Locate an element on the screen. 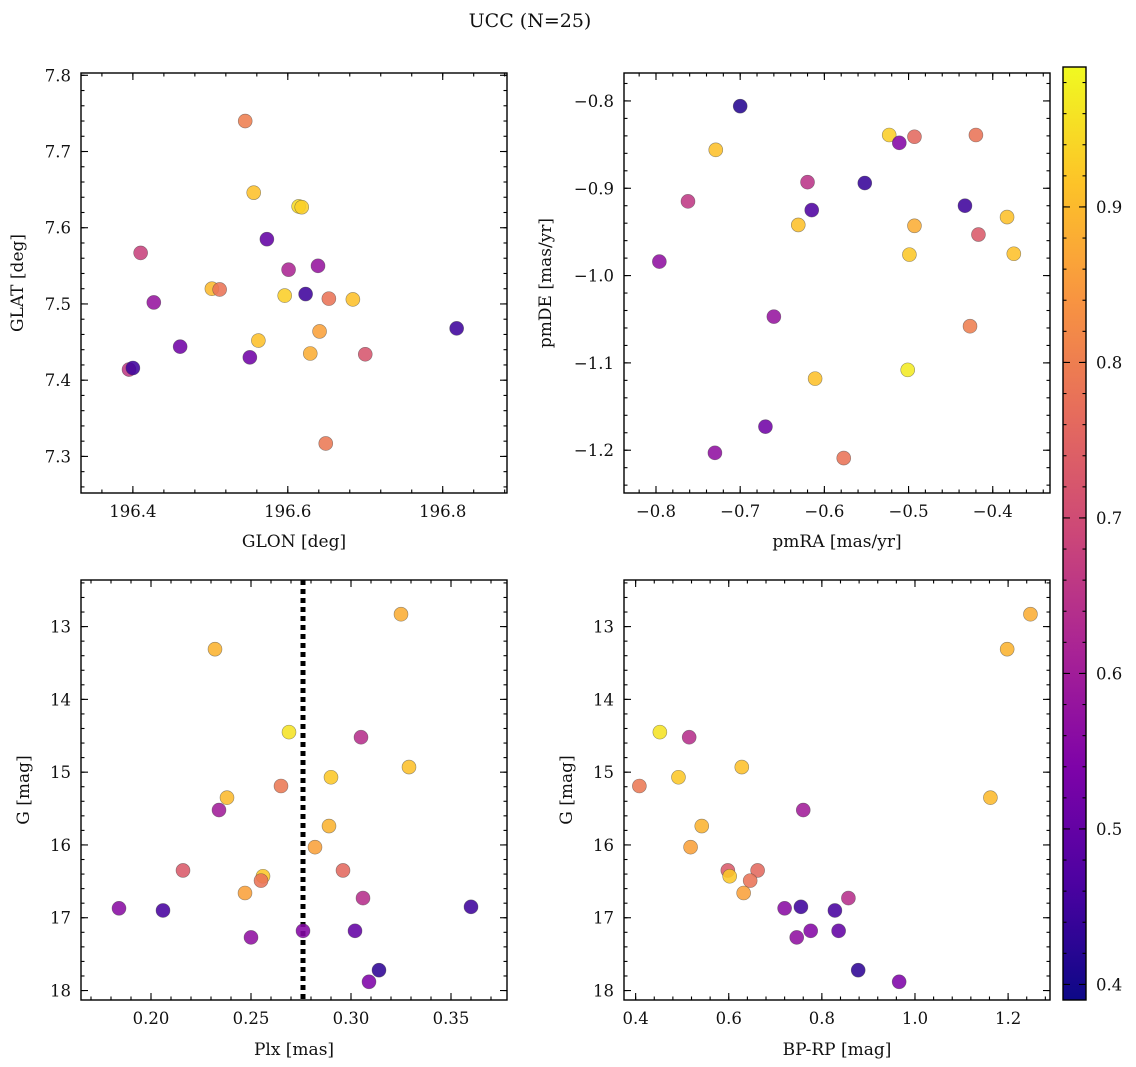 The image size is (1136, 1067). x-axis-label: Plx [mas] is located at coordinates (294, 1050).